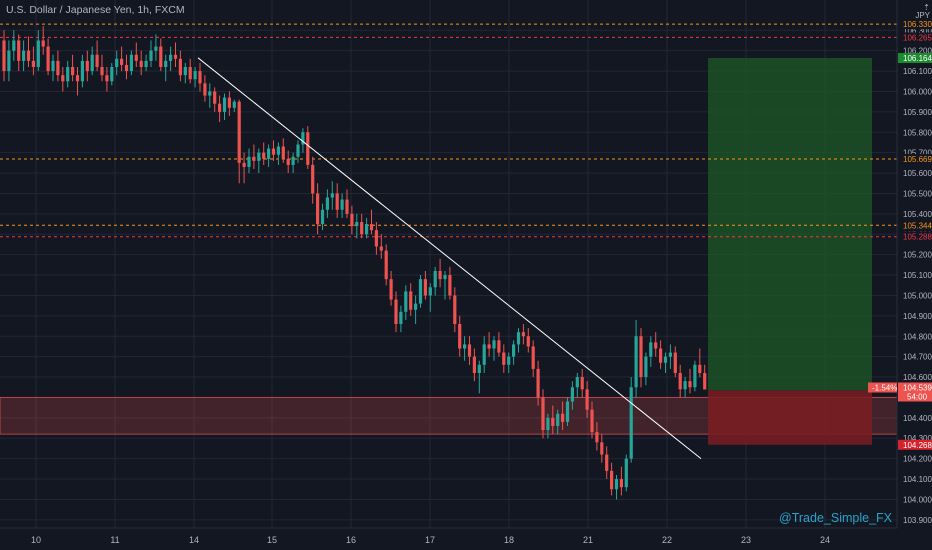 The height and width of the screenshot is (550, 932). I want to click on currency-arrow-icon: ⇡, so click(926, 7).